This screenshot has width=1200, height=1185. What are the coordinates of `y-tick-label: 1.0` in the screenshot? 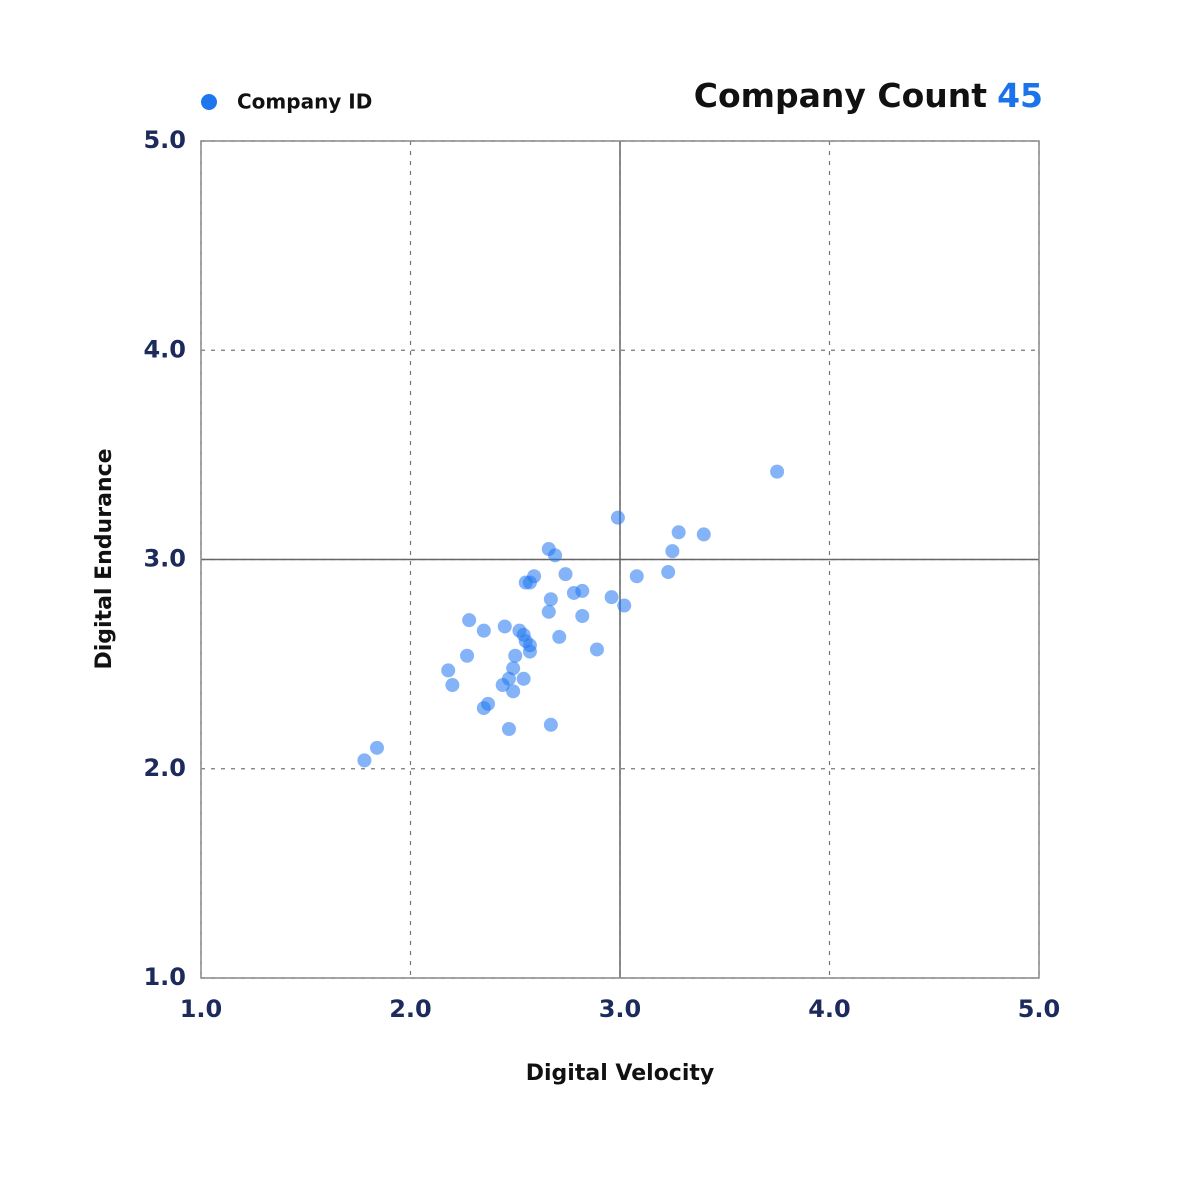 It's located at (164, 977).